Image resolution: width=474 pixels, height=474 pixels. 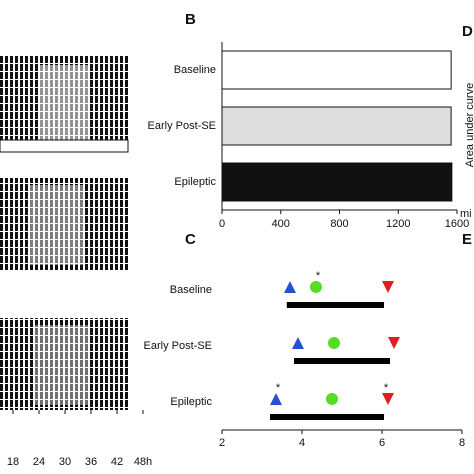 I want to click on x-tick-label: 4, so click(x=302, y=443).